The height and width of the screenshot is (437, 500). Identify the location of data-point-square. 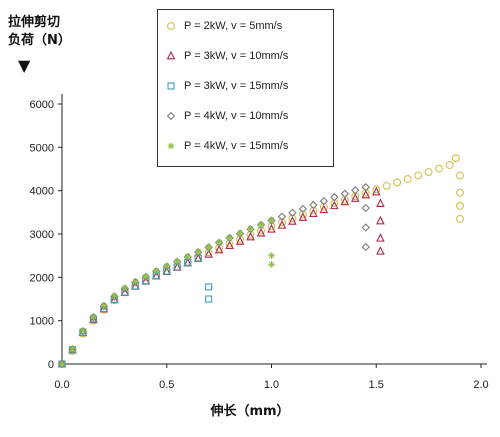
(209, 287).